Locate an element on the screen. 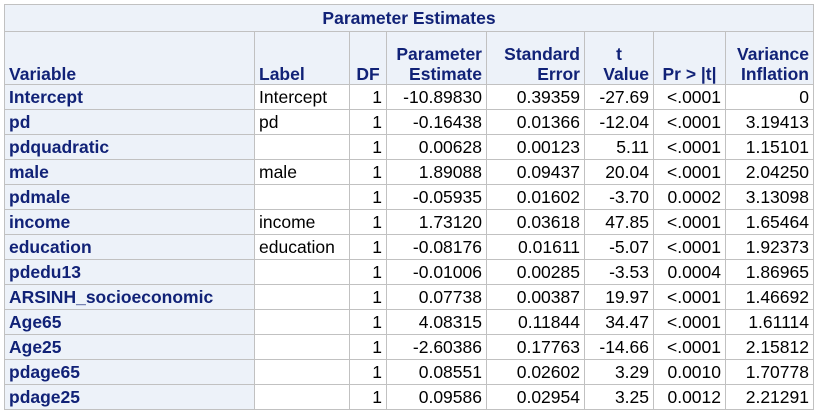 The image size is (837, 417). row-variance-inflation: 1.46692 is located at coordinates (769, 297).